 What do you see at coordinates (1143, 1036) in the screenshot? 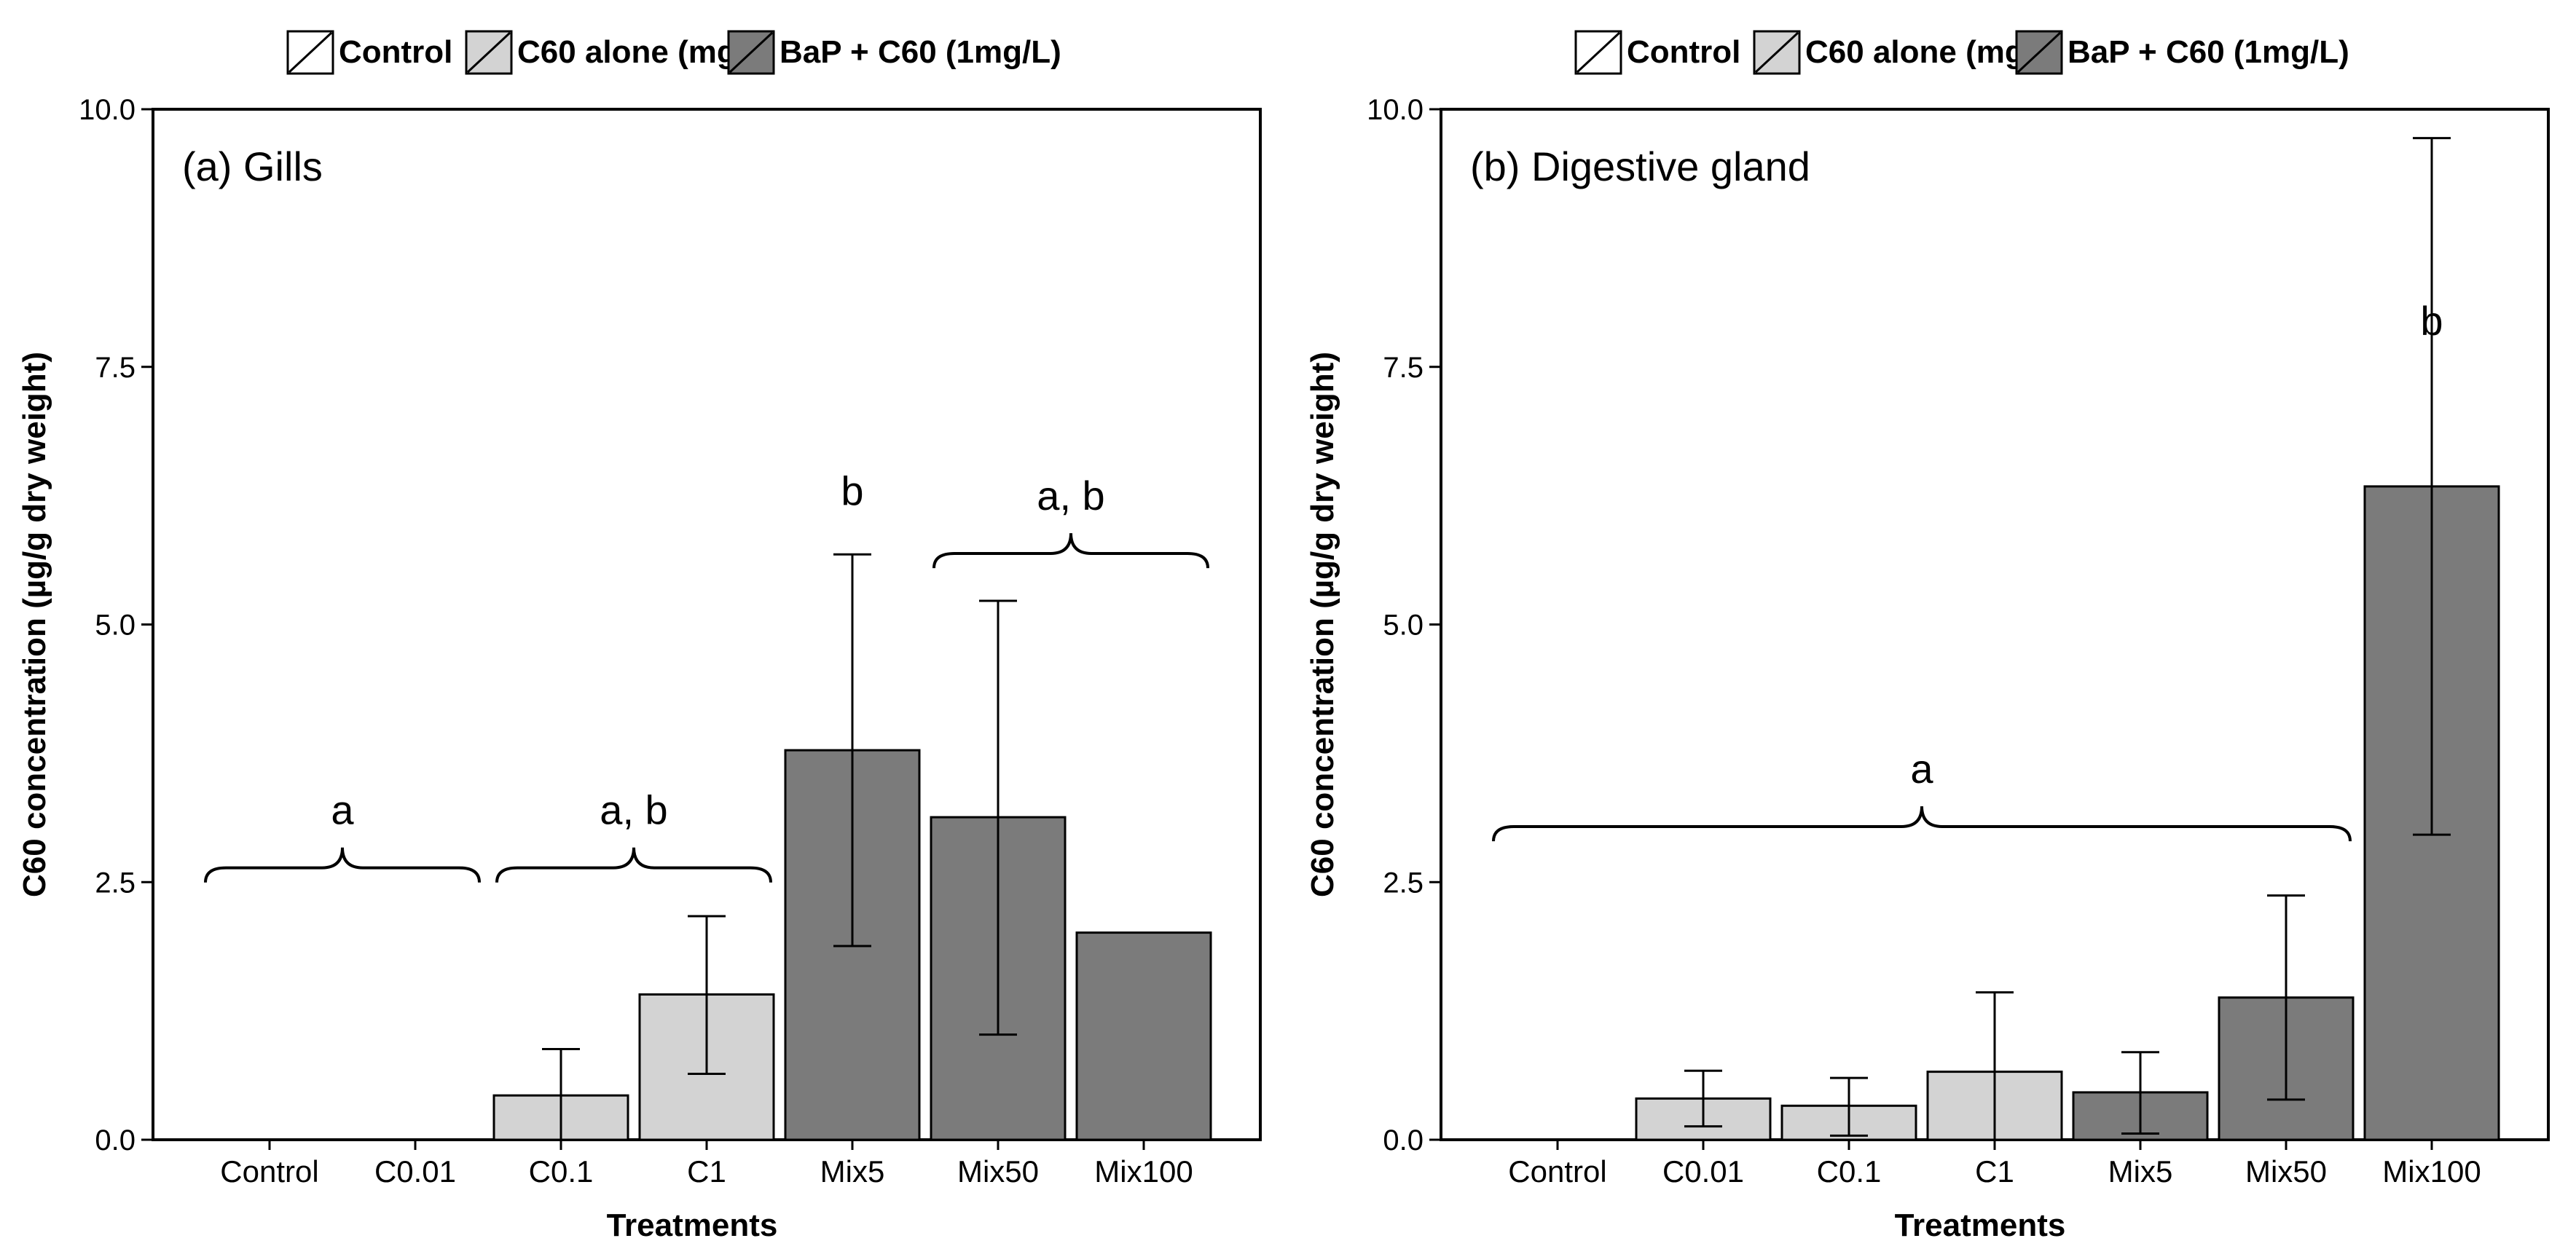
I see `bar-mix100` at bounding box center [1143, 1036].